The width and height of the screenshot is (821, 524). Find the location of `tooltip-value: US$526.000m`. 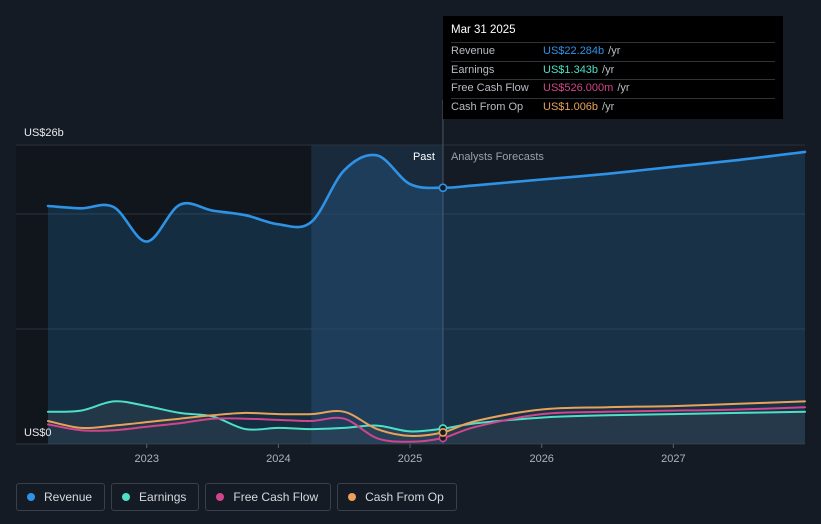

tooltip-value: US$526.000m is located at coordinates (578, 88).